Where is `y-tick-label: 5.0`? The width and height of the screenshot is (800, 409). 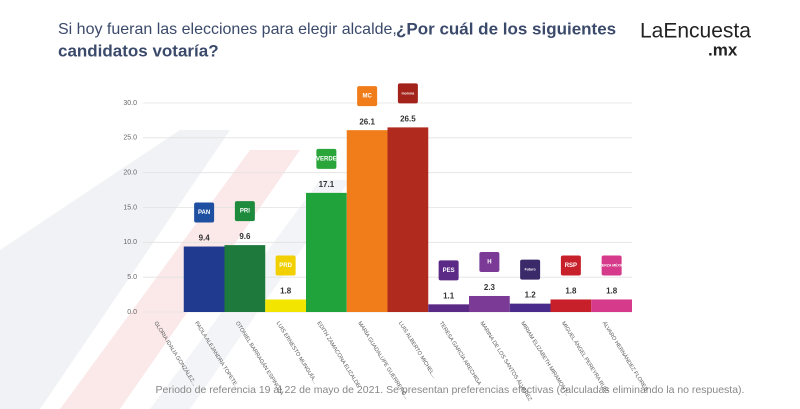
y-tick-label: 5.0 is located at coordinates (132, 277).